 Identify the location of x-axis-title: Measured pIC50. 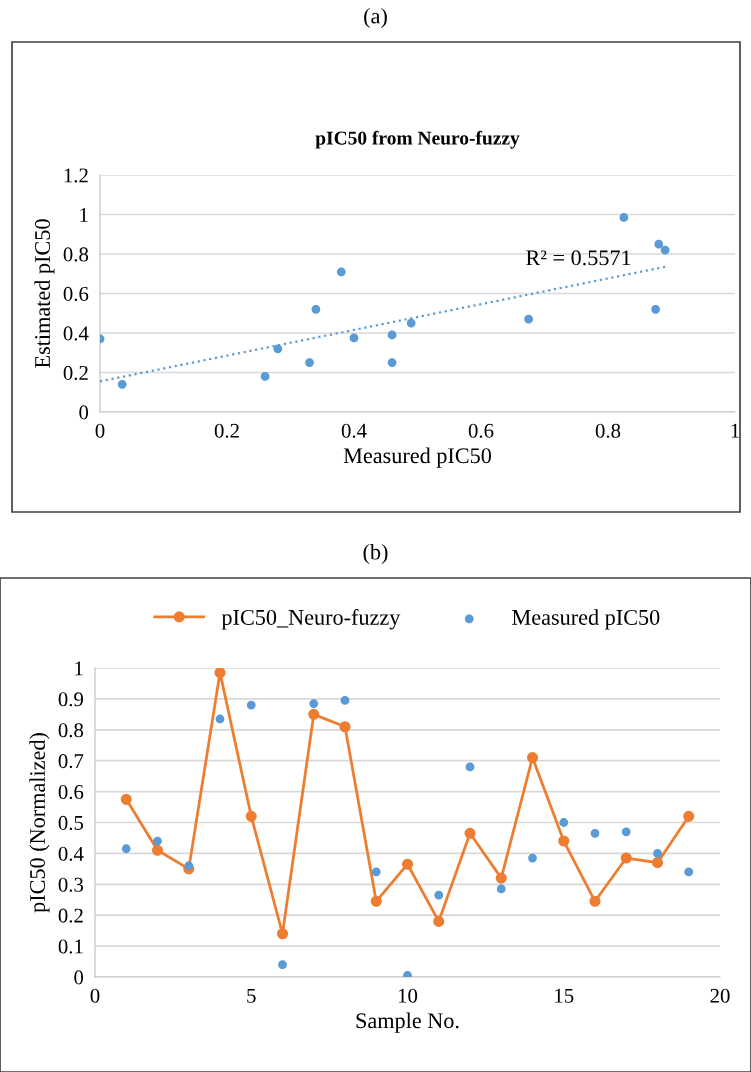
(417, 457).